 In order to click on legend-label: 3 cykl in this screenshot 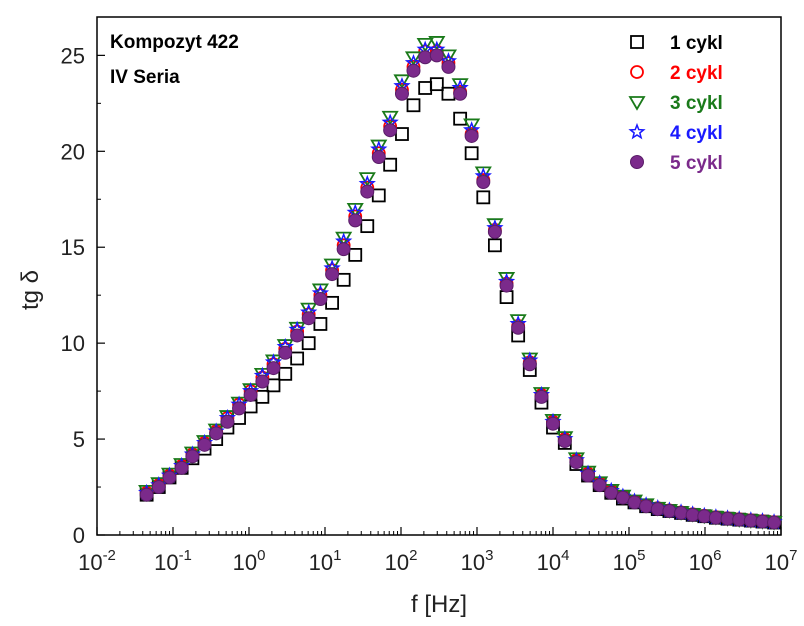, I will do `click(696, 103)`.